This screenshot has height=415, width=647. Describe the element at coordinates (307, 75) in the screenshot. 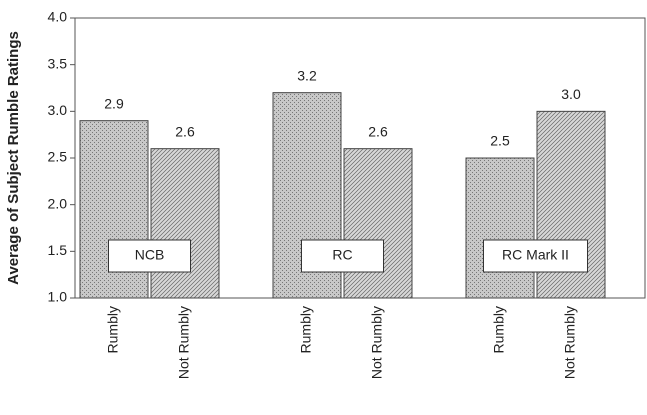

I see `value-label: 3.2` at that location.